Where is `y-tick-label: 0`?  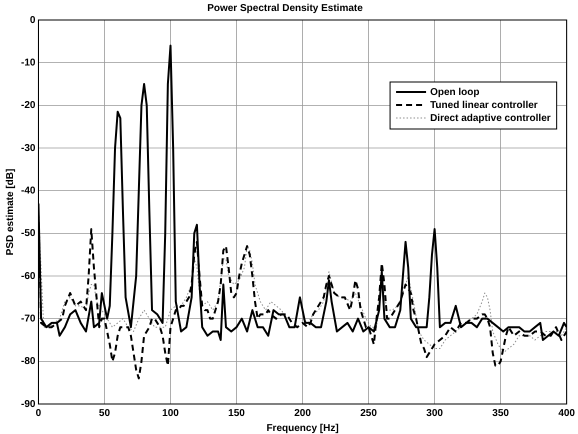
y-tick-label: 0 is located at coordinates (33, 20).